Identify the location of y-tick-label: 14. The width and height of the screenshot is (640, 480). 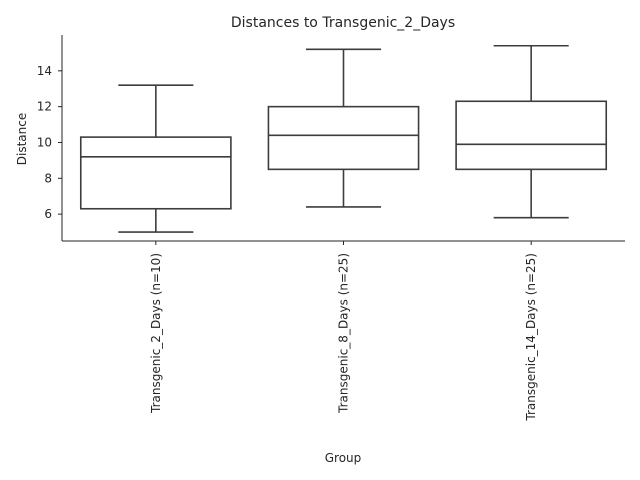
(44, 71).